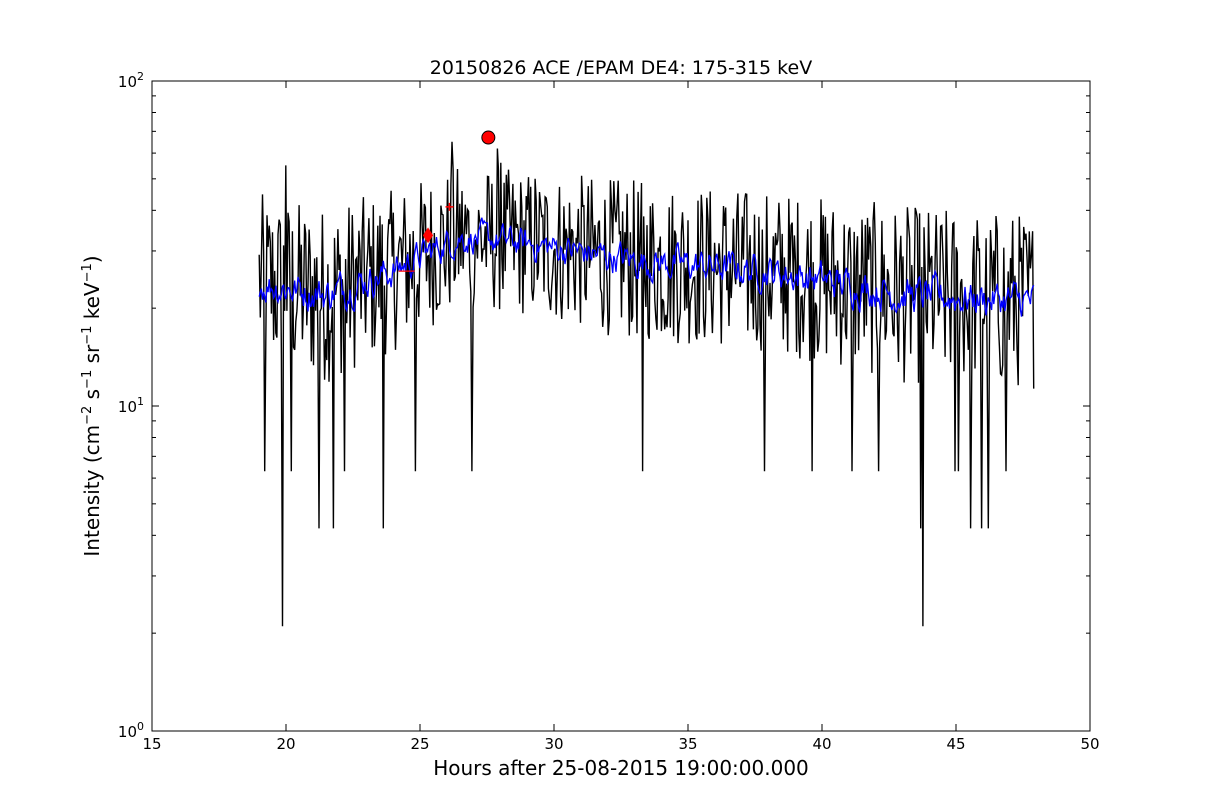 This screenshot has height=812, width=1212. I want to click on marker-diamond, so click(428, 235).